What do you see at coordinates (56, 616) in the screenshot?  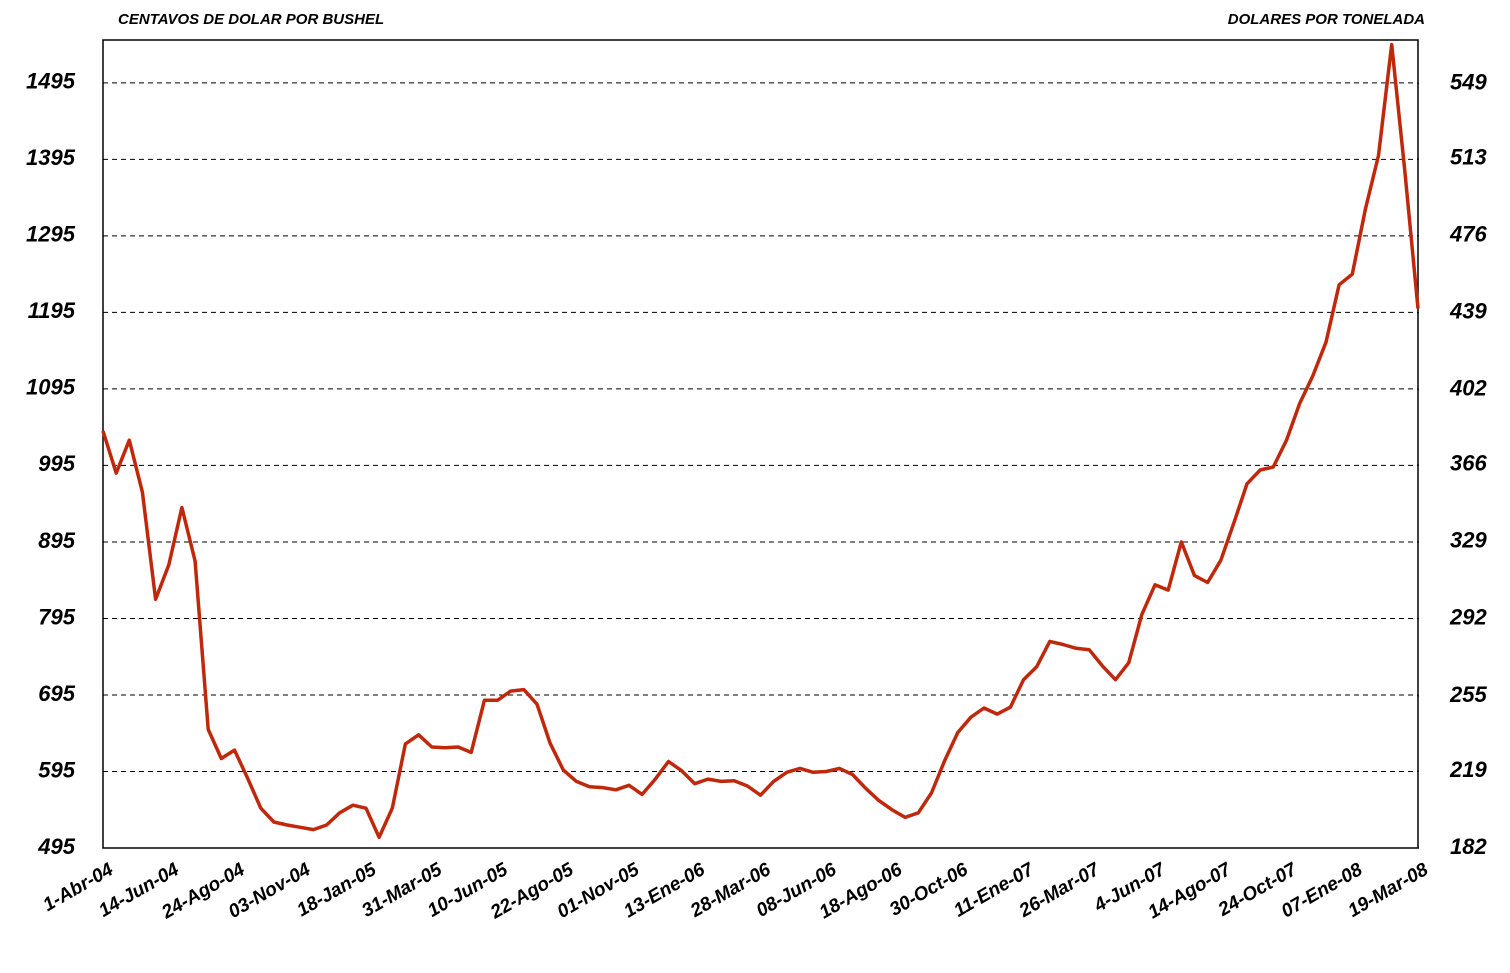 I see `y-tick-label: 795` at bounding box center [56, 616].